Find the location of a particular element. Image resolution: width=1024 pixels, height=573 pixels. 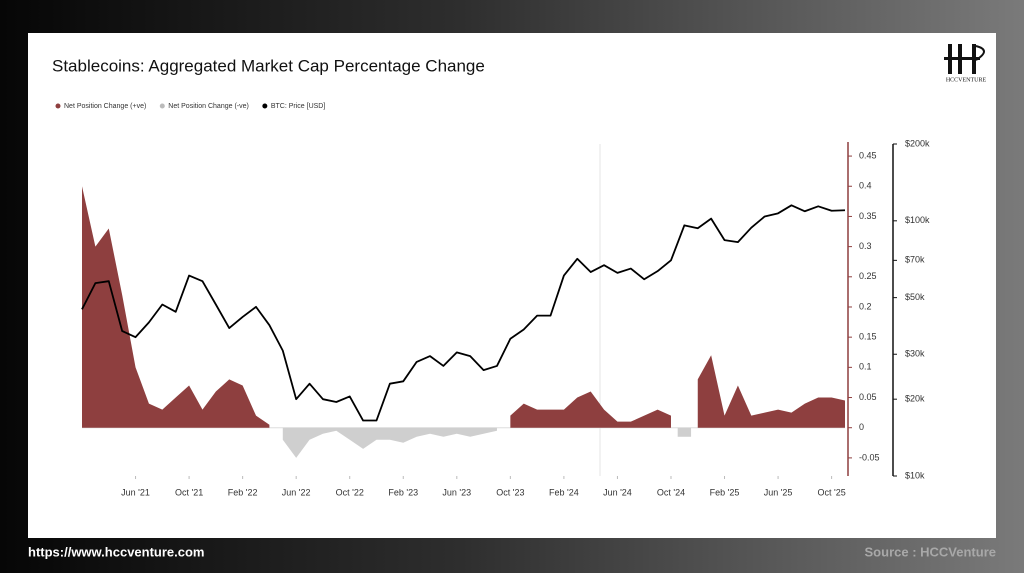

x-tick-label: Oct '22 is located at coordinates (350, 492).